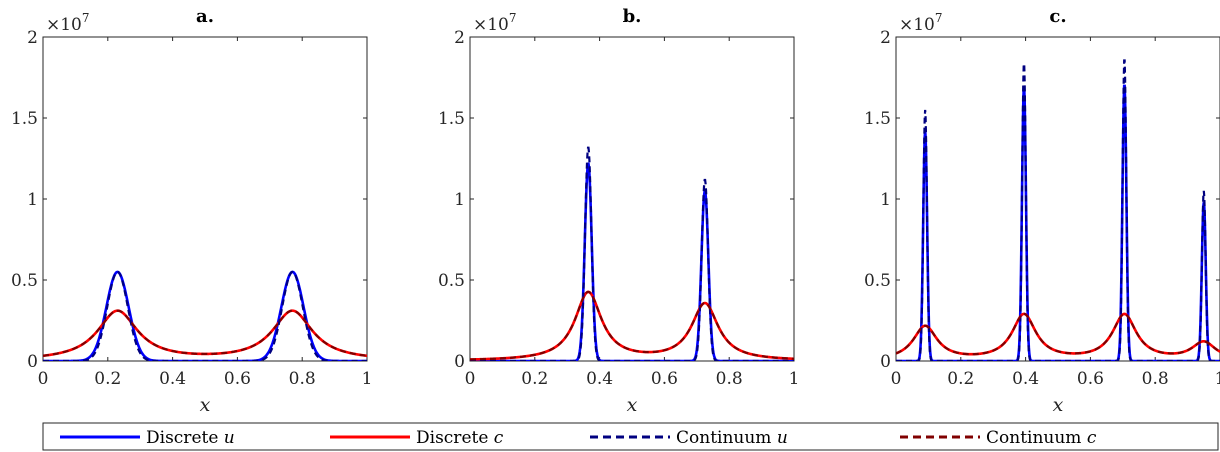  I want to click on legend-entry: Continuum u, so click(732, 438).